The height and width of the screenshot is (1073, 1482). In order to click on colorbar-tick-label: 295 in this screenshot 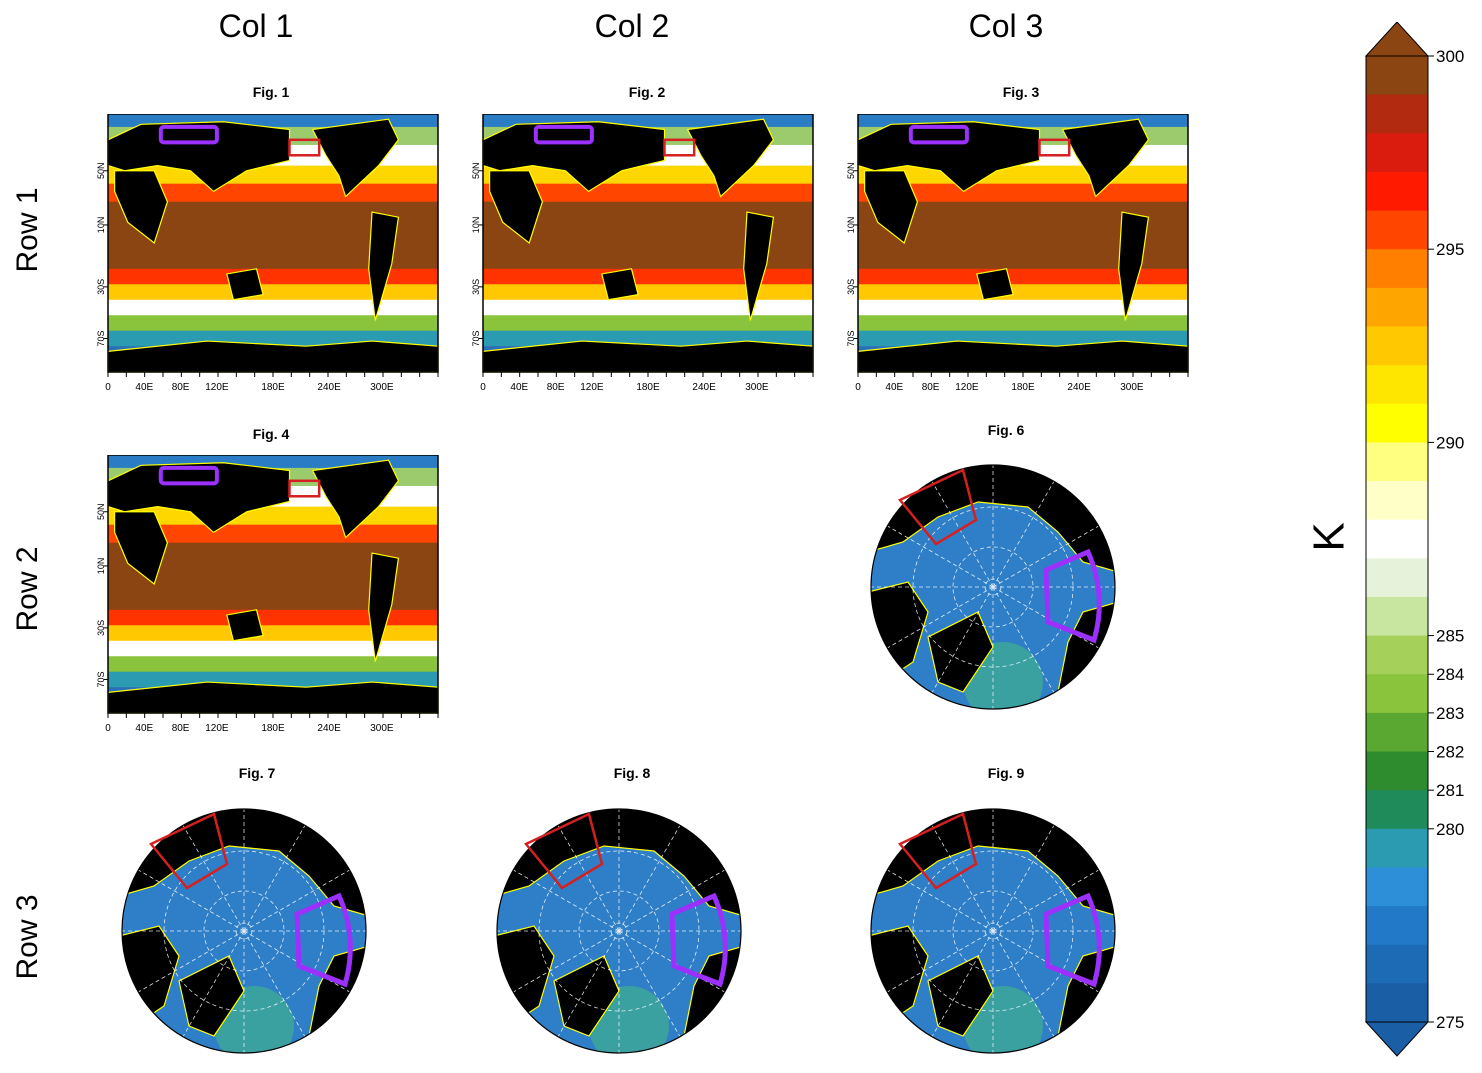, I will do `click(1450, 249)`.